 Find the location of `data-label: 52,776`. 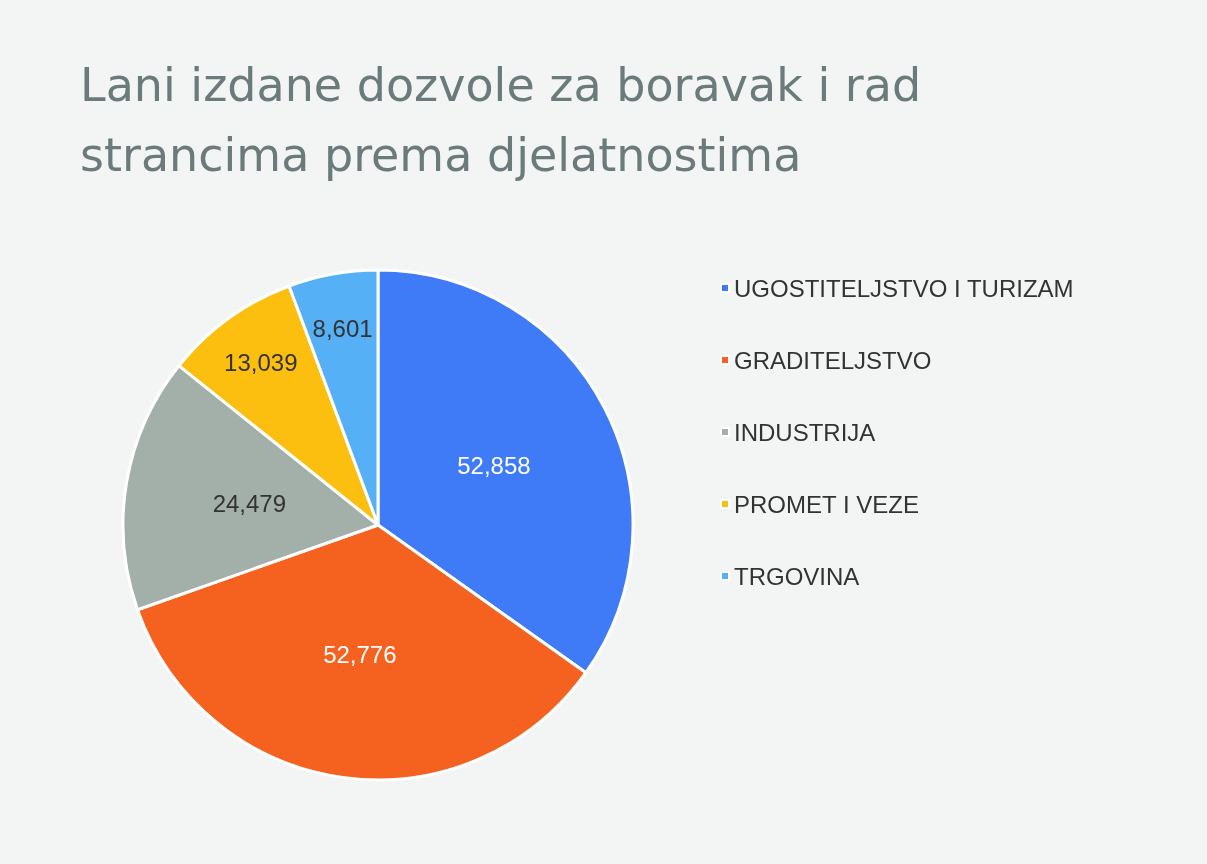

data-label: 52,776 is located at coordinates (360, 654).